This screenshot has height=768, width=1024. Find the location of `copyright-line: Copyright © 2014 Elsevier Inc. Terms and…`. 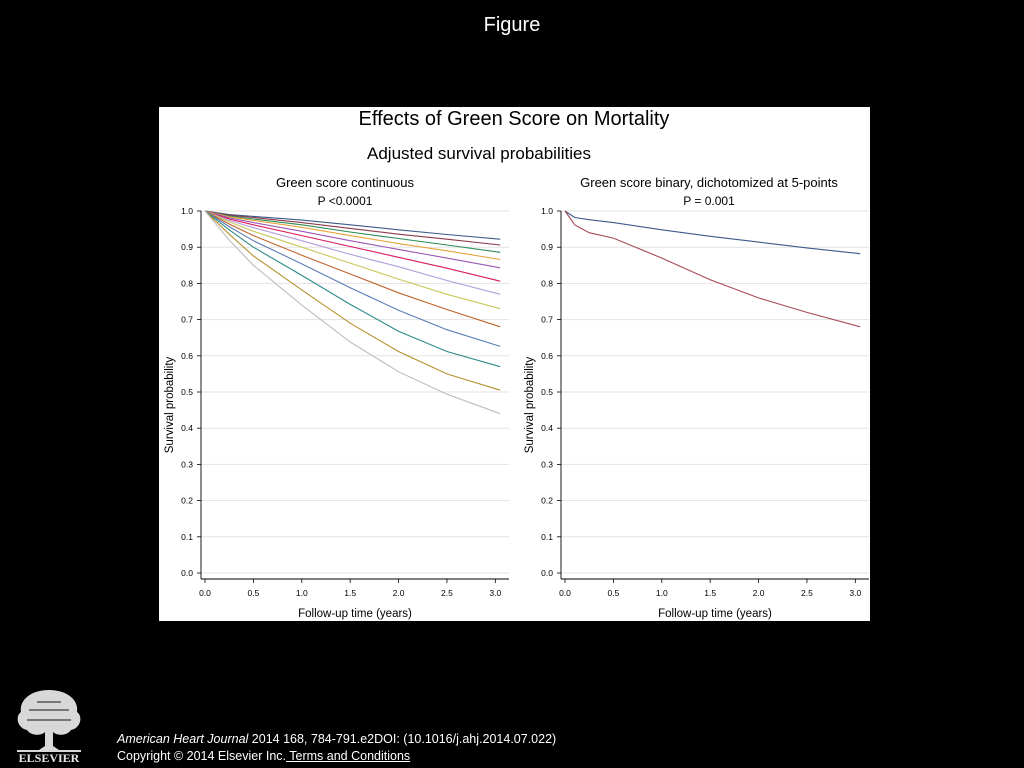

copyright-line: Copyright © 2014 Elsevier Inc. Terms and… is located at coordinates (336, 756).